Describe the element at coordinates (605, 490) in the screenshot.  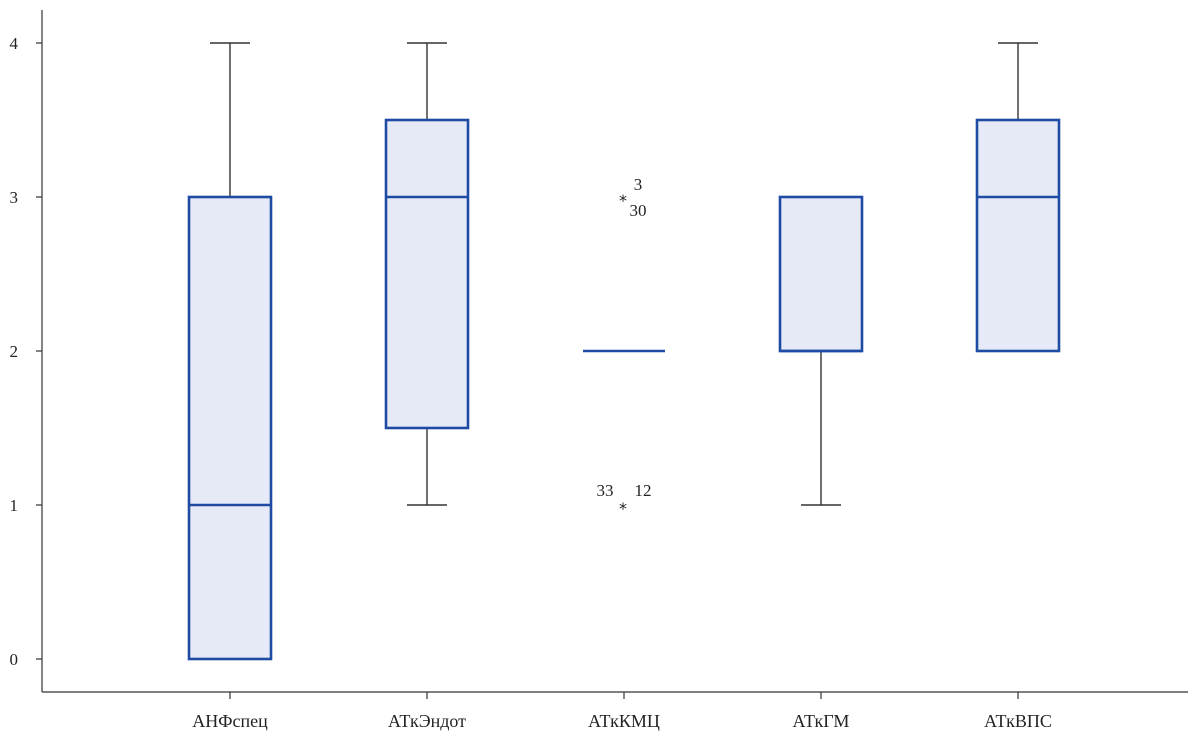
I see `outlier-label: 33` at that location.